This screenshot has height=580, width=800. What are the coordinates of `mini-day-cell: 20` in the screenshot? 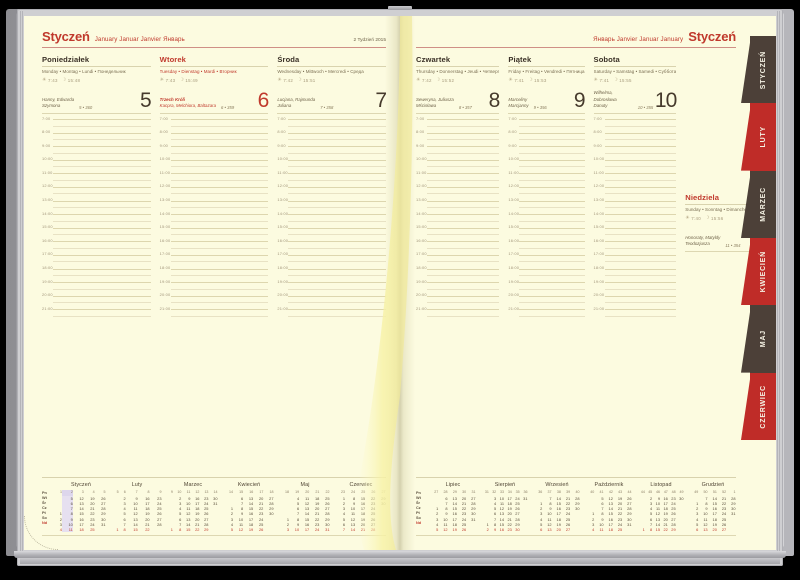 It's located at (665, 519).